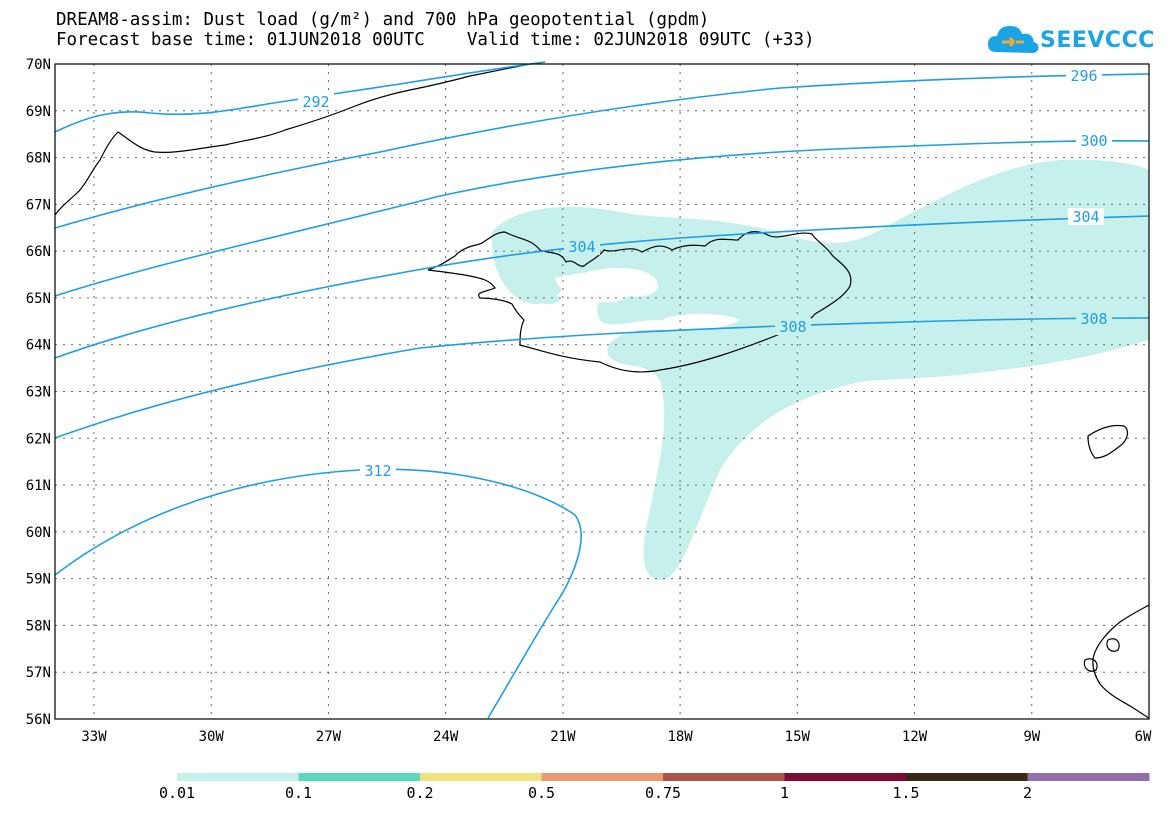  I want to click on greenland-coast, so click(300, 138).